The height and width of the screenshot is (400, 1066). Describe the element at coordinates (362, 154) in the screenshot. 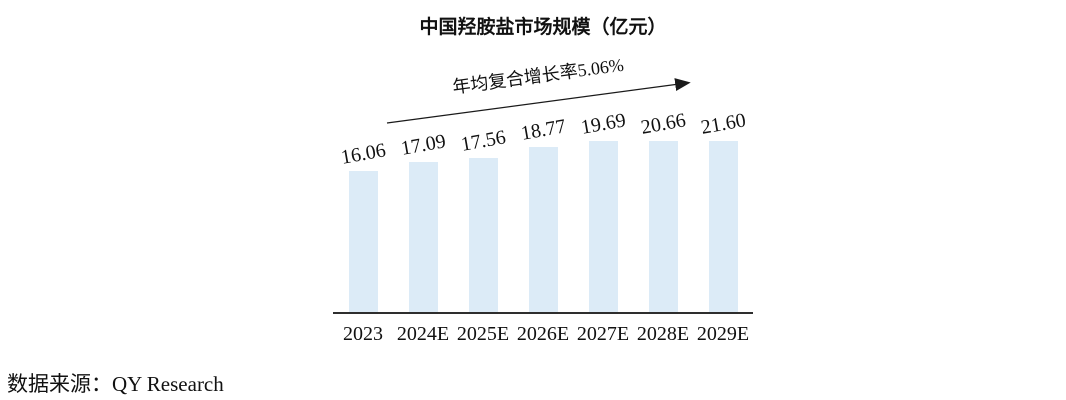

I see `bar-value-label: 16.06` at that location.